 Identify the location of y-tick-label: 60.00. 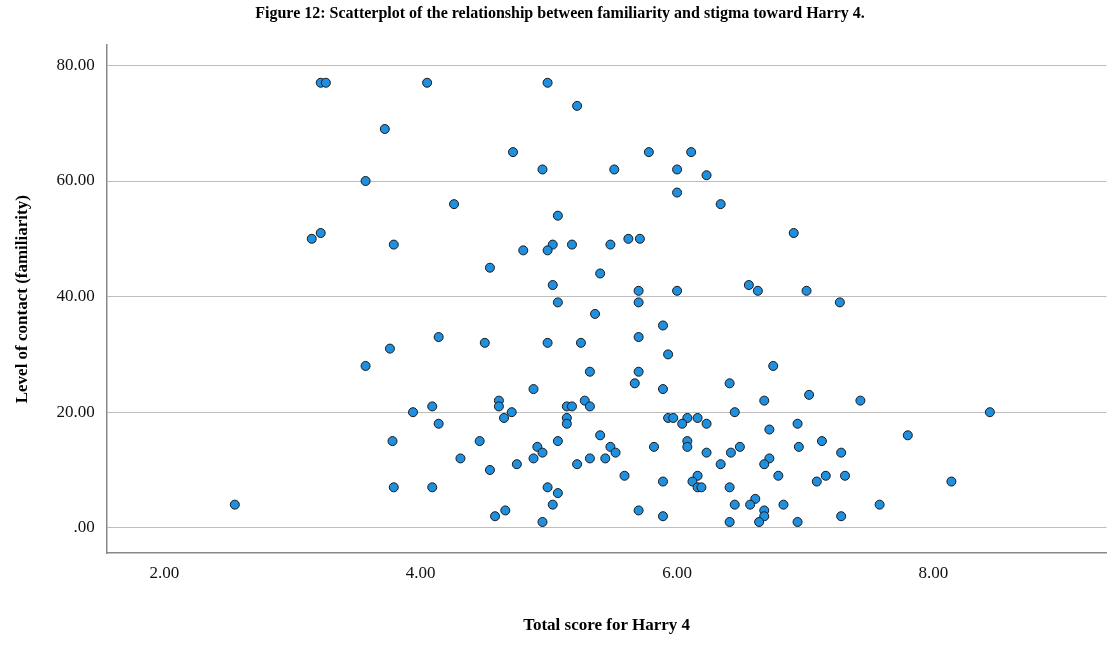
(75, 180).